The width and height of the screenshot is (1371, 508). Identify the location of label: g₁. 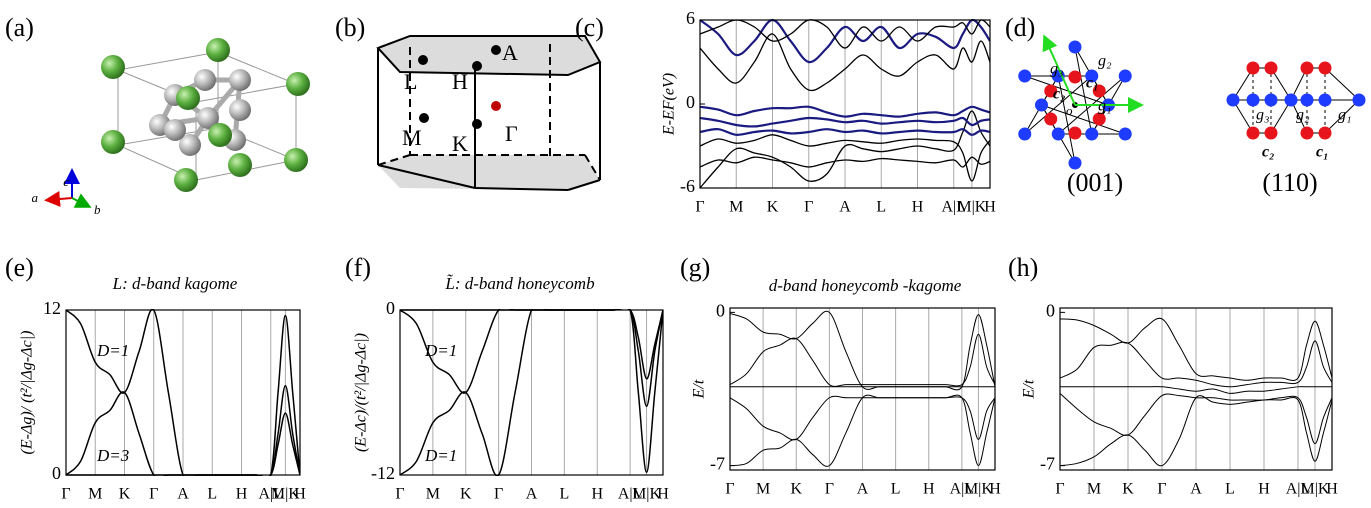
(1105, 106).